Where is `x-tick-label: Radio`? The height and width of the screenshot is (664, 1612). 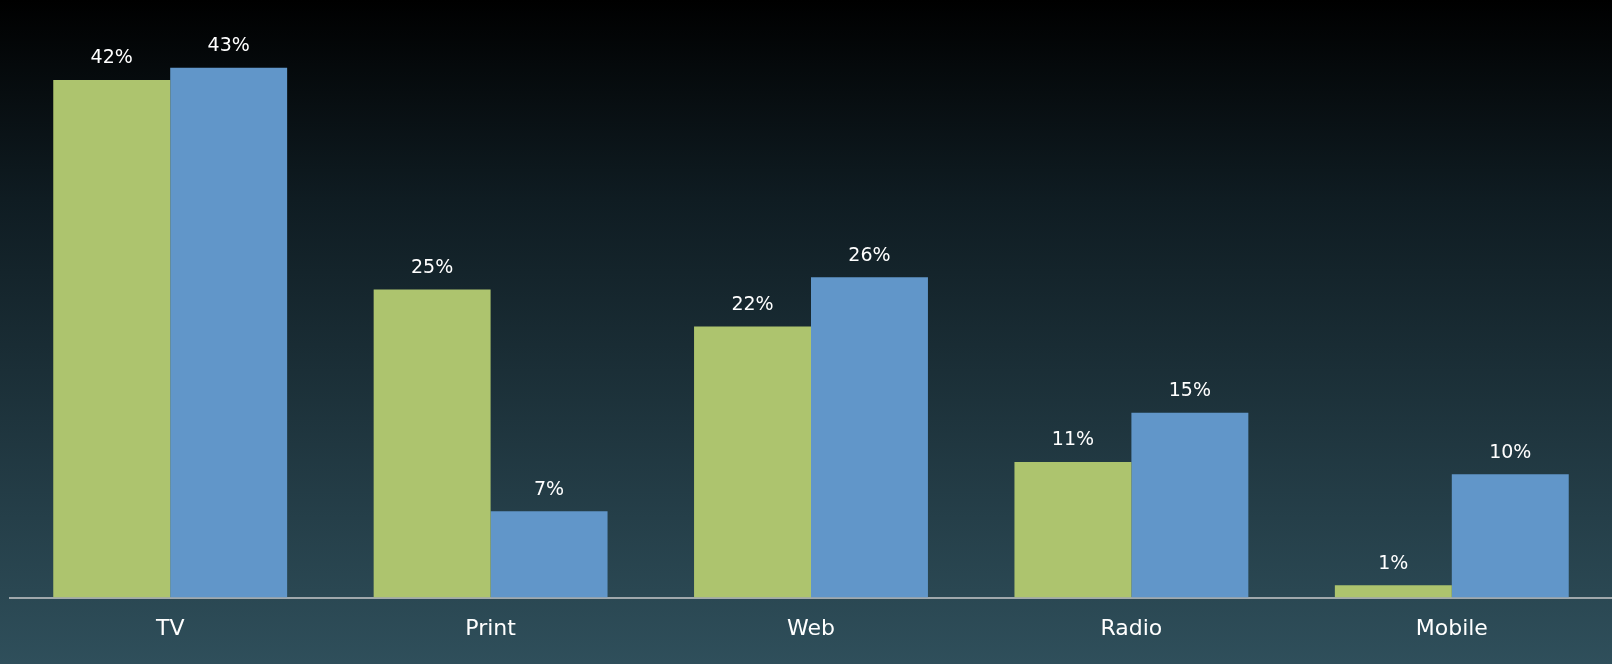
x-tick-label: Radio is located at coordinates (1131, 627).